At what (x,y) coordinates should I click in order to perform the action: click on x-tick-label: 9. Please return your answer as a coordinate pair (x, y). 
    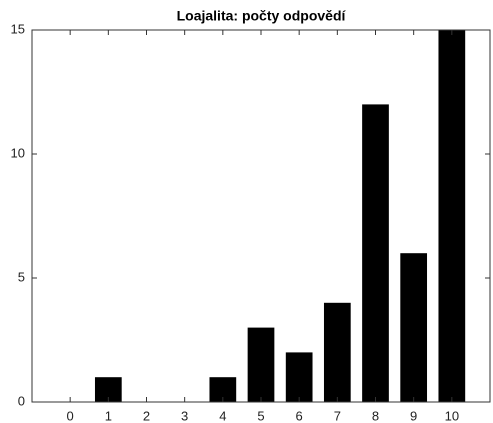
    Looking at the image, I should click on (413, 415).